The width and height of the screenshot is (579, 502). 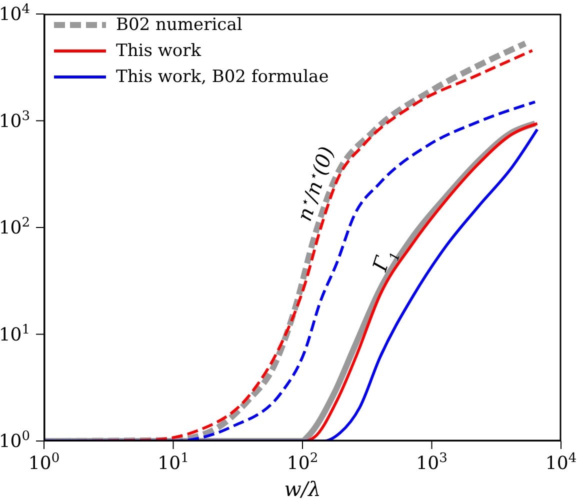 I want to click on x-axis-title: w/λ, so click(x=302, y=489).